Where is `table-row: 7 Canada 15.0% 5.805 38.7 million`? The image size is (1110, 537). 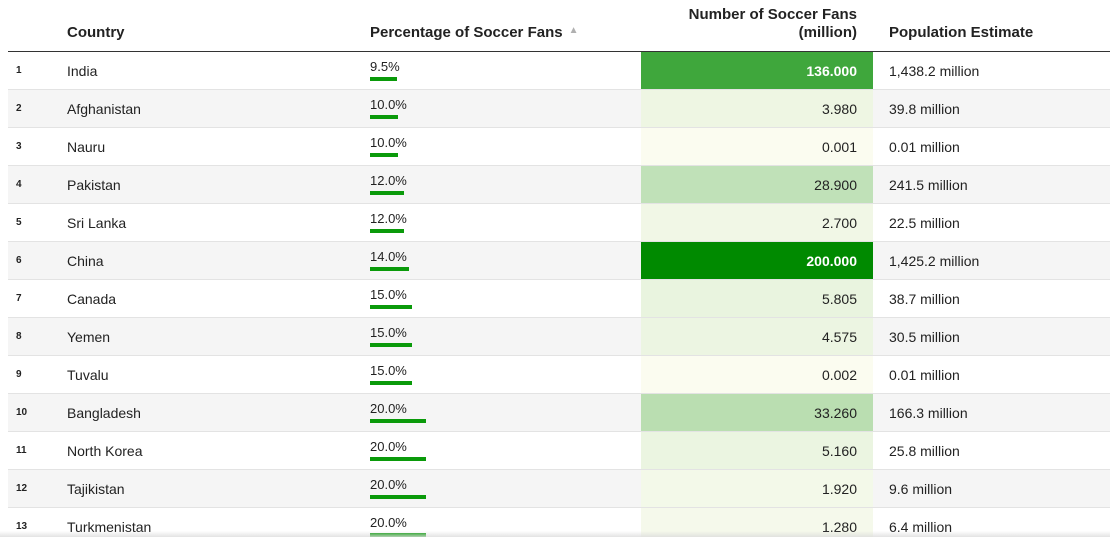 table-row: 7 Canada 15.0% 5.805 38.7 million is located at coordinates (559, 299).